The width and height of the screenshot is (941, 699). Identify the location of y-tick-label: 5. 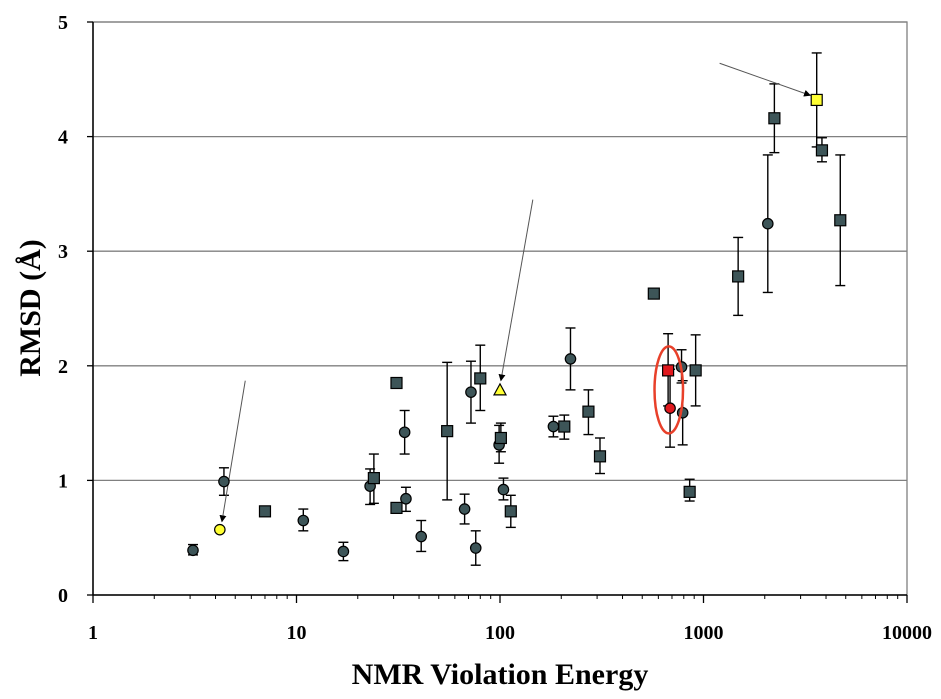
(63, 23).